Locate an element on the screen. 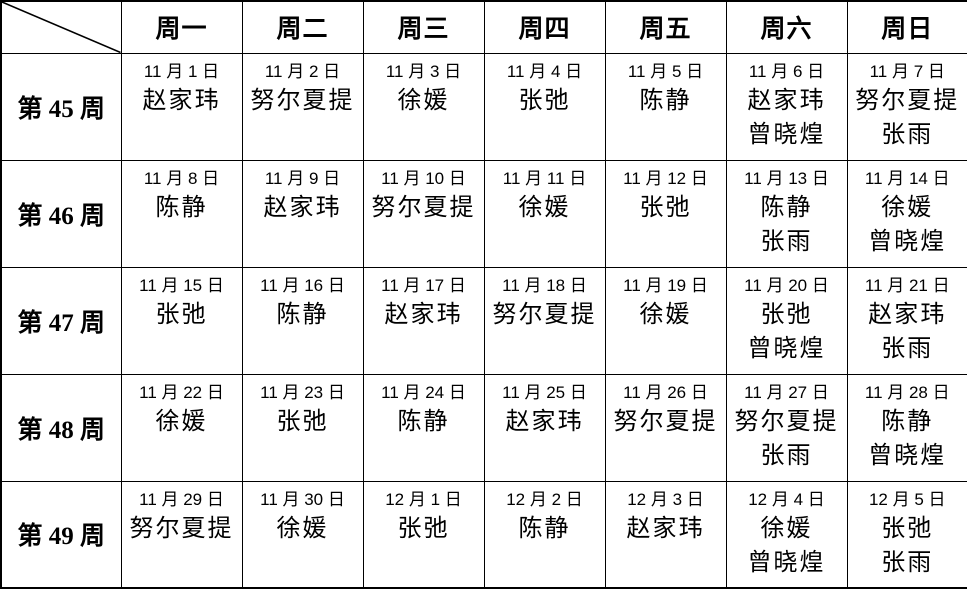  cell-date: 11 月 13 日 is located at coordinates (786, 178).